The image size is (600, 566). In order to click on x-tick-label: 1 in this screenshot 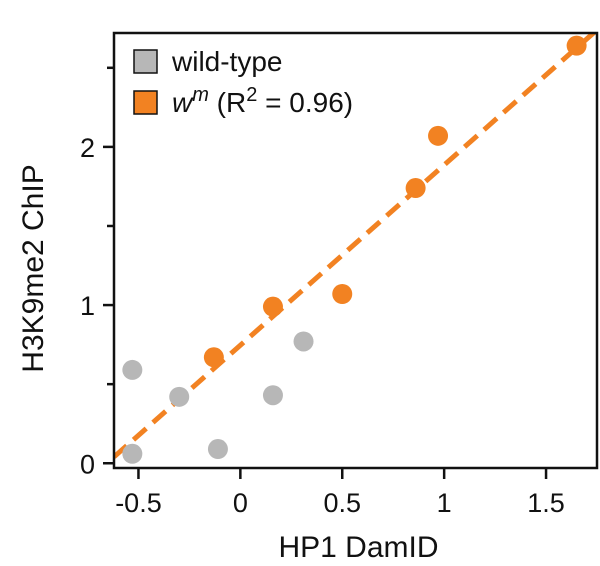, I will do `click(444, 503)`.